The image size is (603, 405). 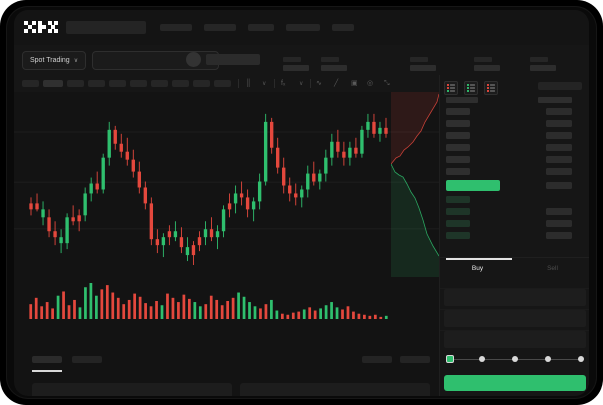 I want to click on last-price-highlight, so click(x=473, y=185).